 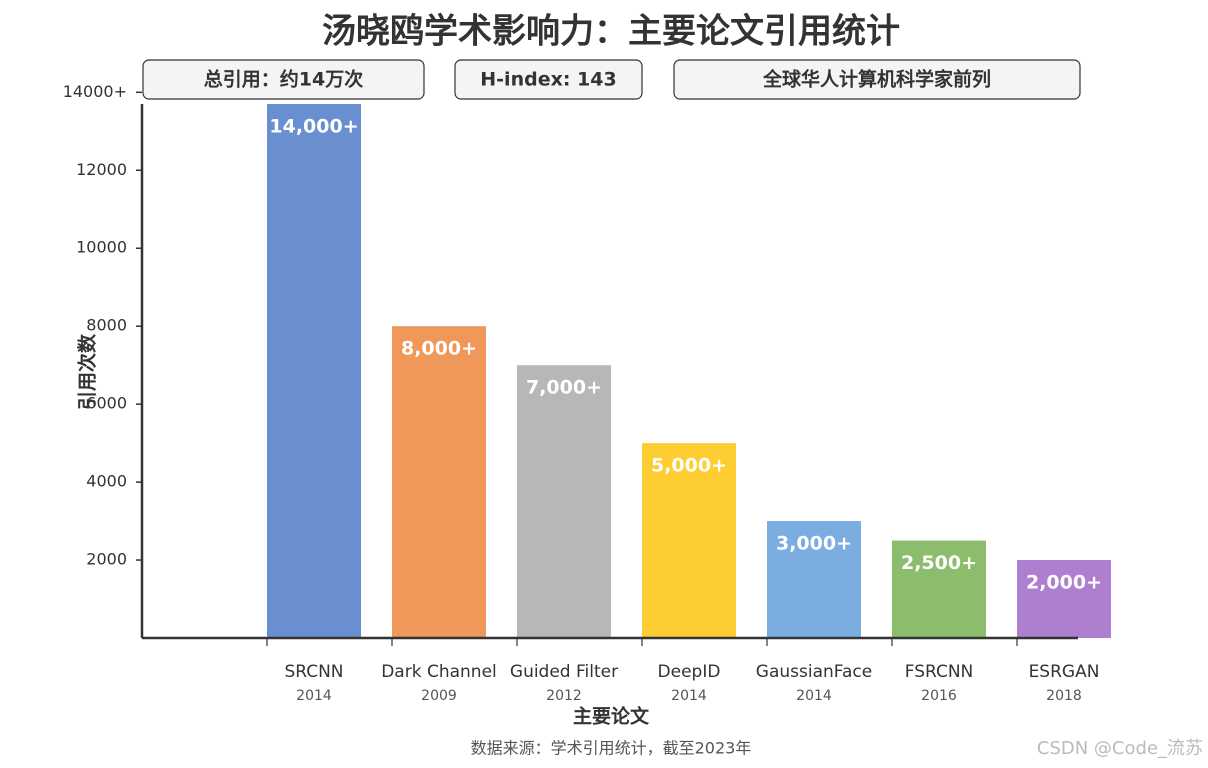 I want to click on x-axis-label: 主要论文, so click(x=611, y=716).